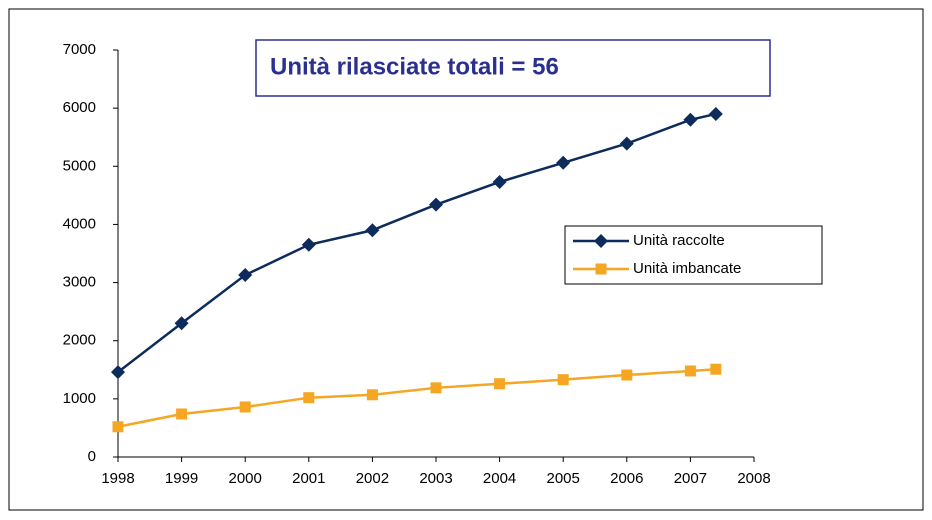  What do you see at coordinates (499, 478) in the screenshot?
I see `x-tick-label: 2004` at bounding box center [499, 478].